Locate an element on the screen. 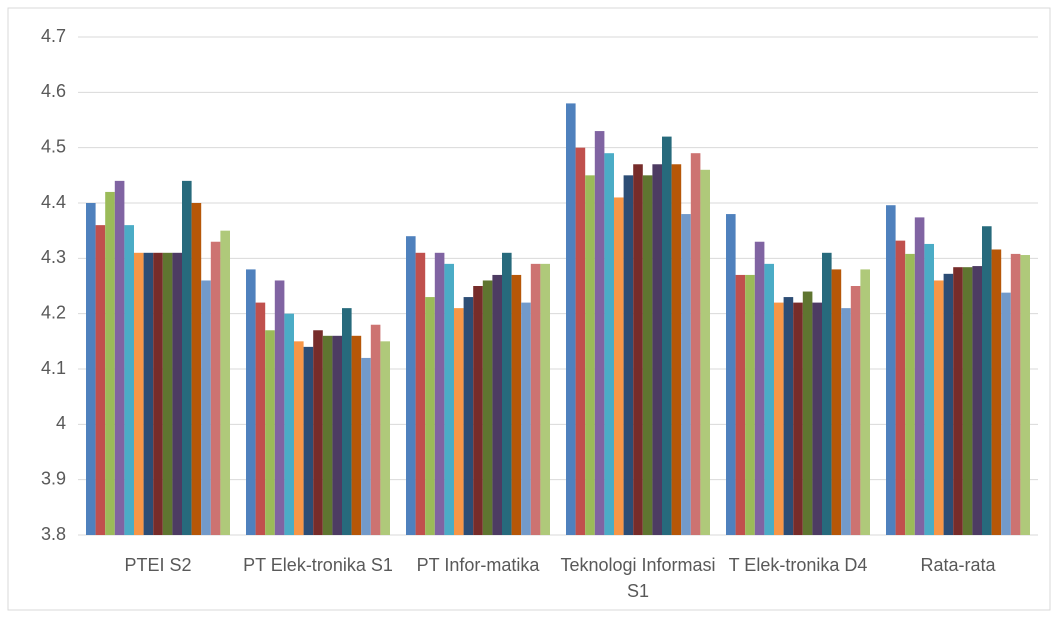  y-tick-label: 4.6 is located at coordinates (53, 91).